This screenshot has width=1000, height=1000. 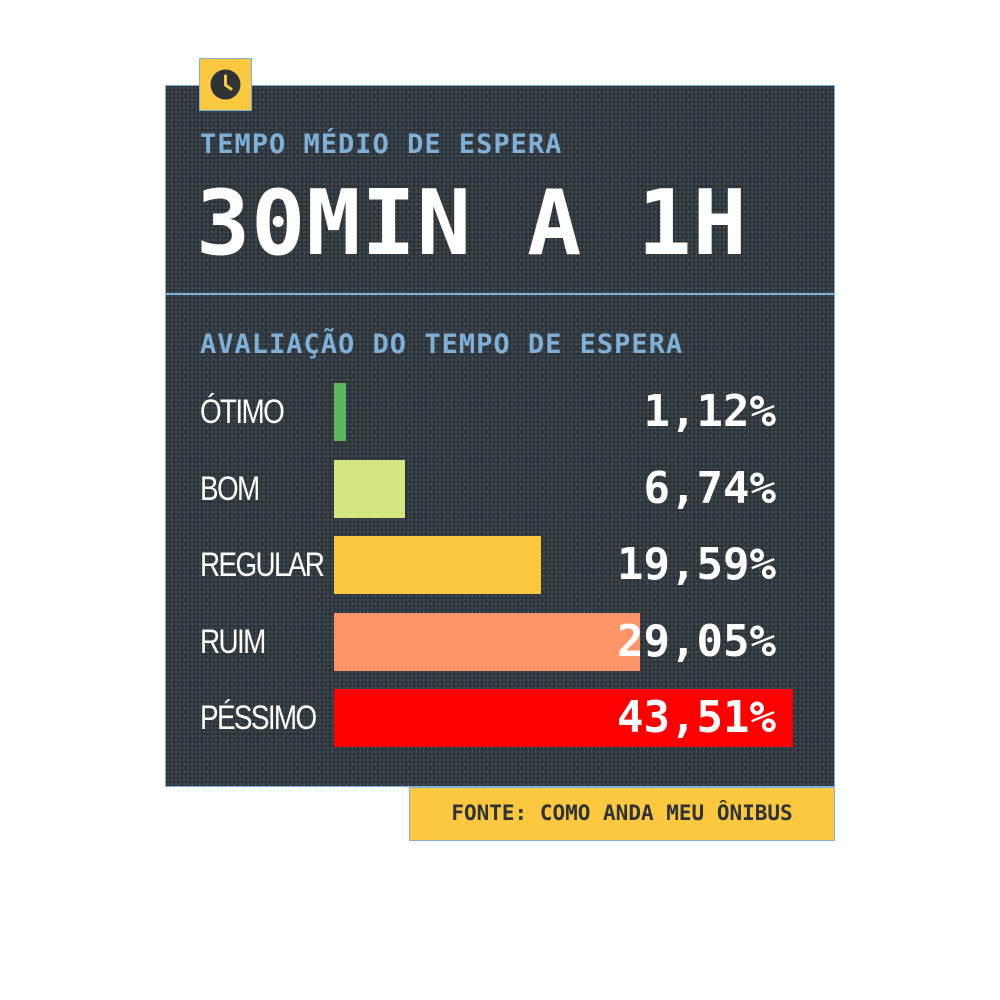 I want to click on kicker-wait-time: TEMPO MÉDIO DE ESPERA, so click(x=381, y=144).